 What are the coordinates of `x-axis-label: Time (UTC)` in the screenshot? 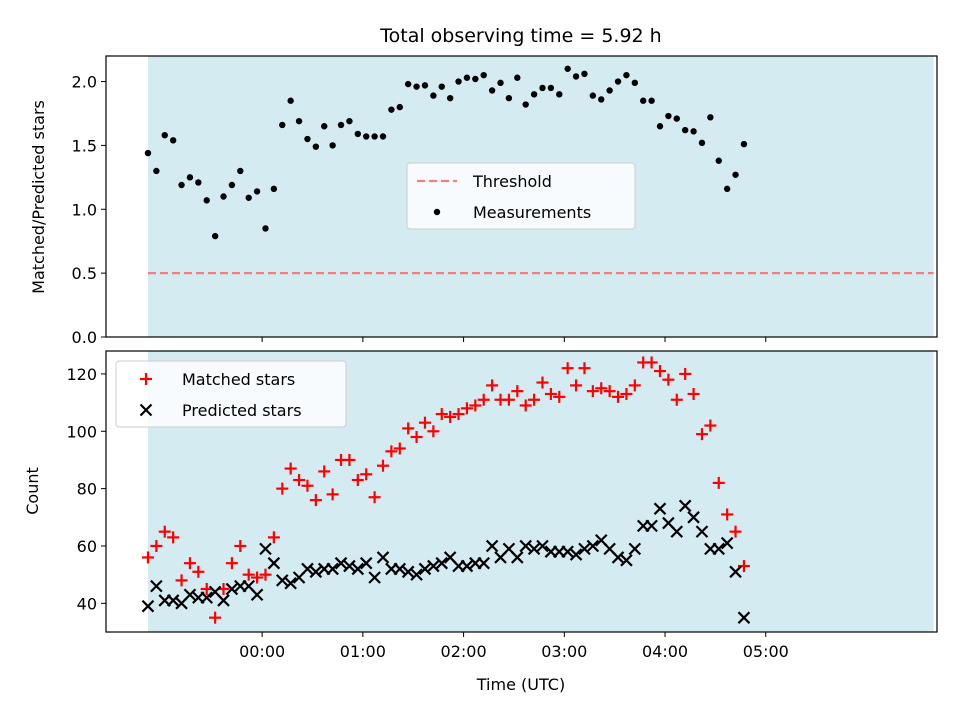 It's located at (520, 684).